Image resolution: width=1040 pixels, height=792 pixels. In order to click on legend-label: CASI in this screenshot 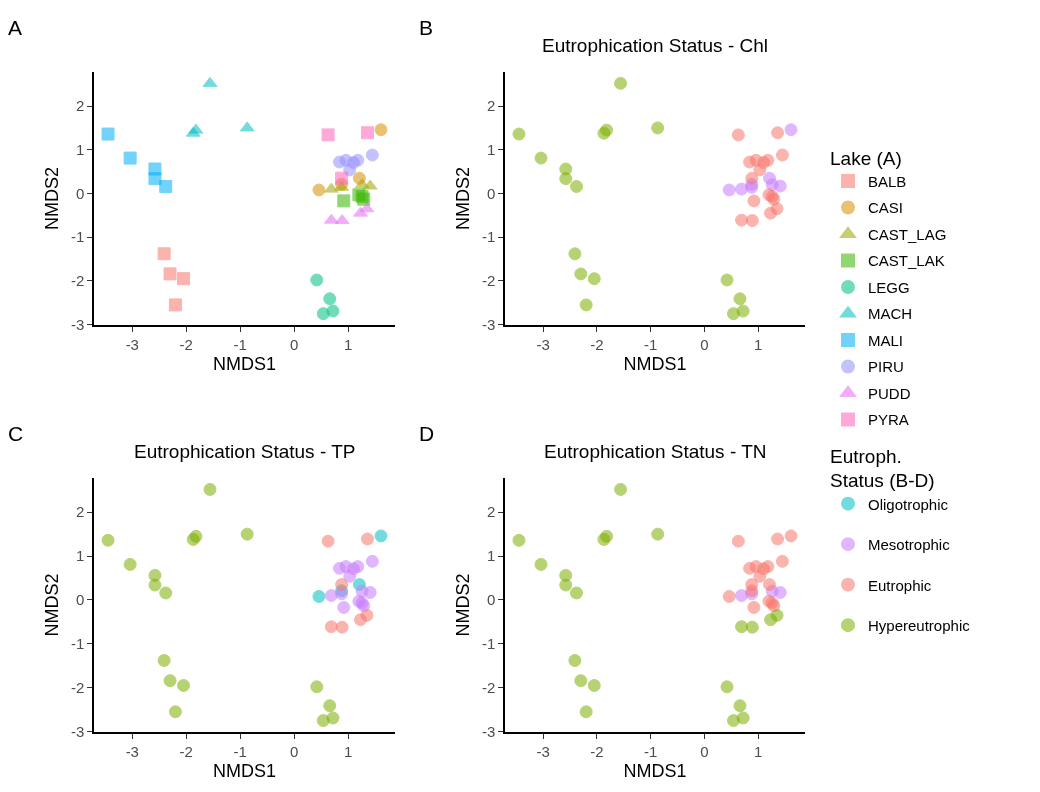, I will do `click(886, 208)`.